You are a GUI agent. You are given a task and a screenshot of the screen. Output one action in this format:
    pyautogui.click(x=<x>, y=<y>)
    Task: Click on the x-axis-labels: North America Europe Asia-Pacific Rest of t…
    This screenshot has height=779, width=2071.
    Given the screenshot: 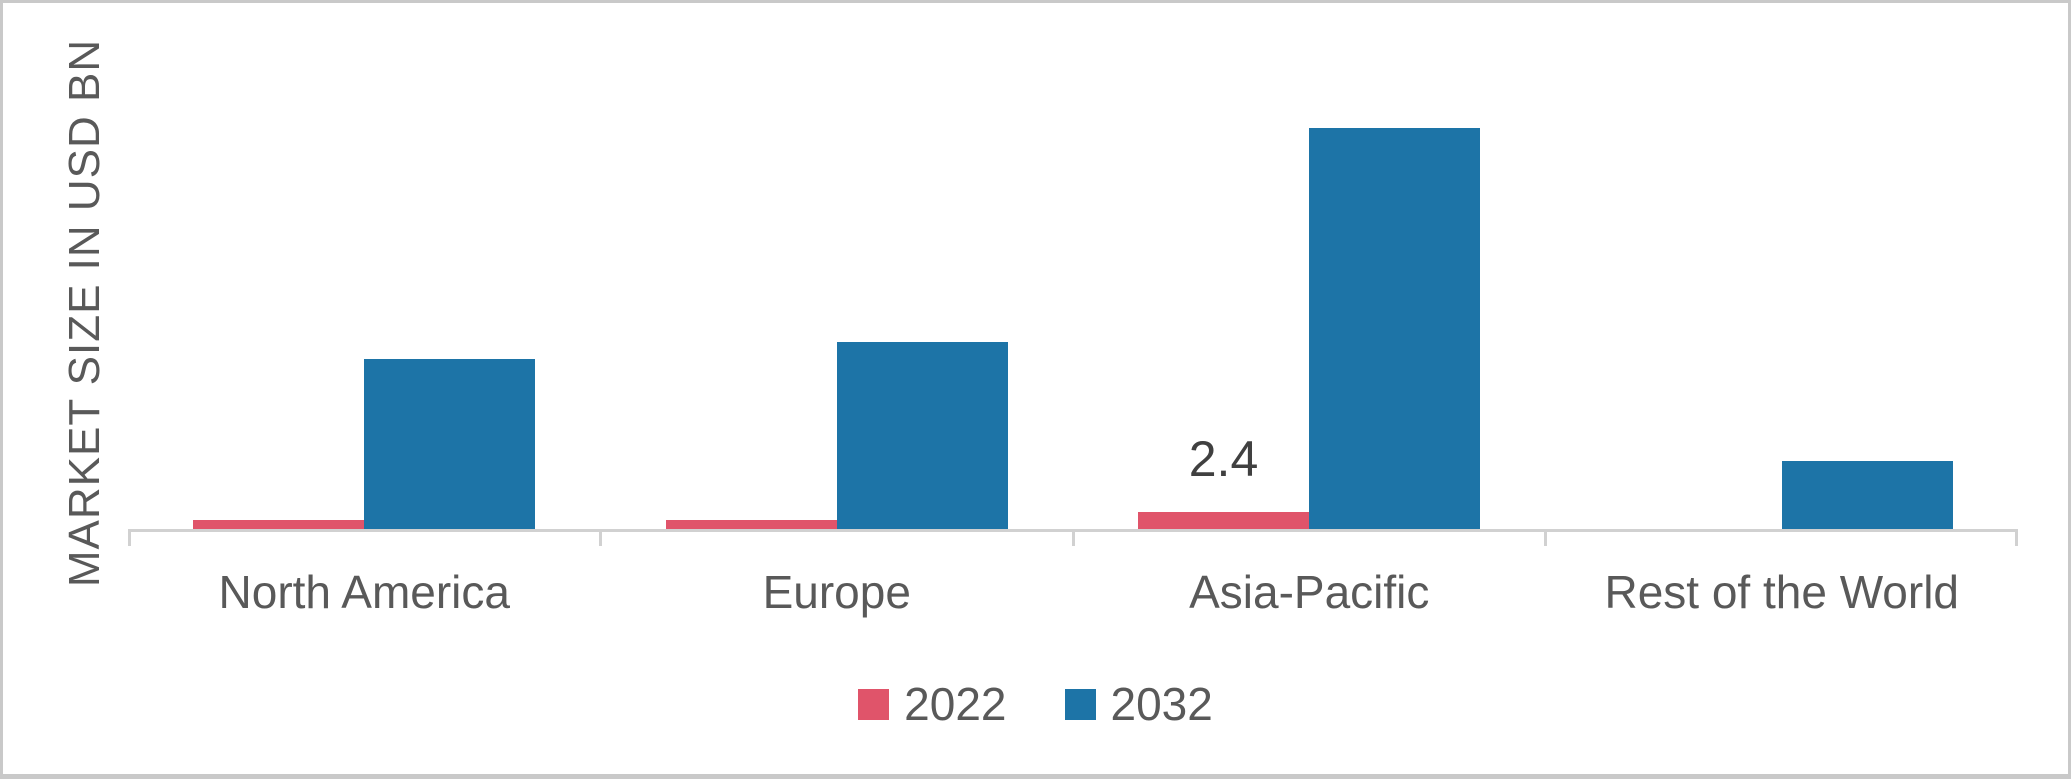 What is the action you would take?
    pyautogui.click(x=1073, y=602)
    